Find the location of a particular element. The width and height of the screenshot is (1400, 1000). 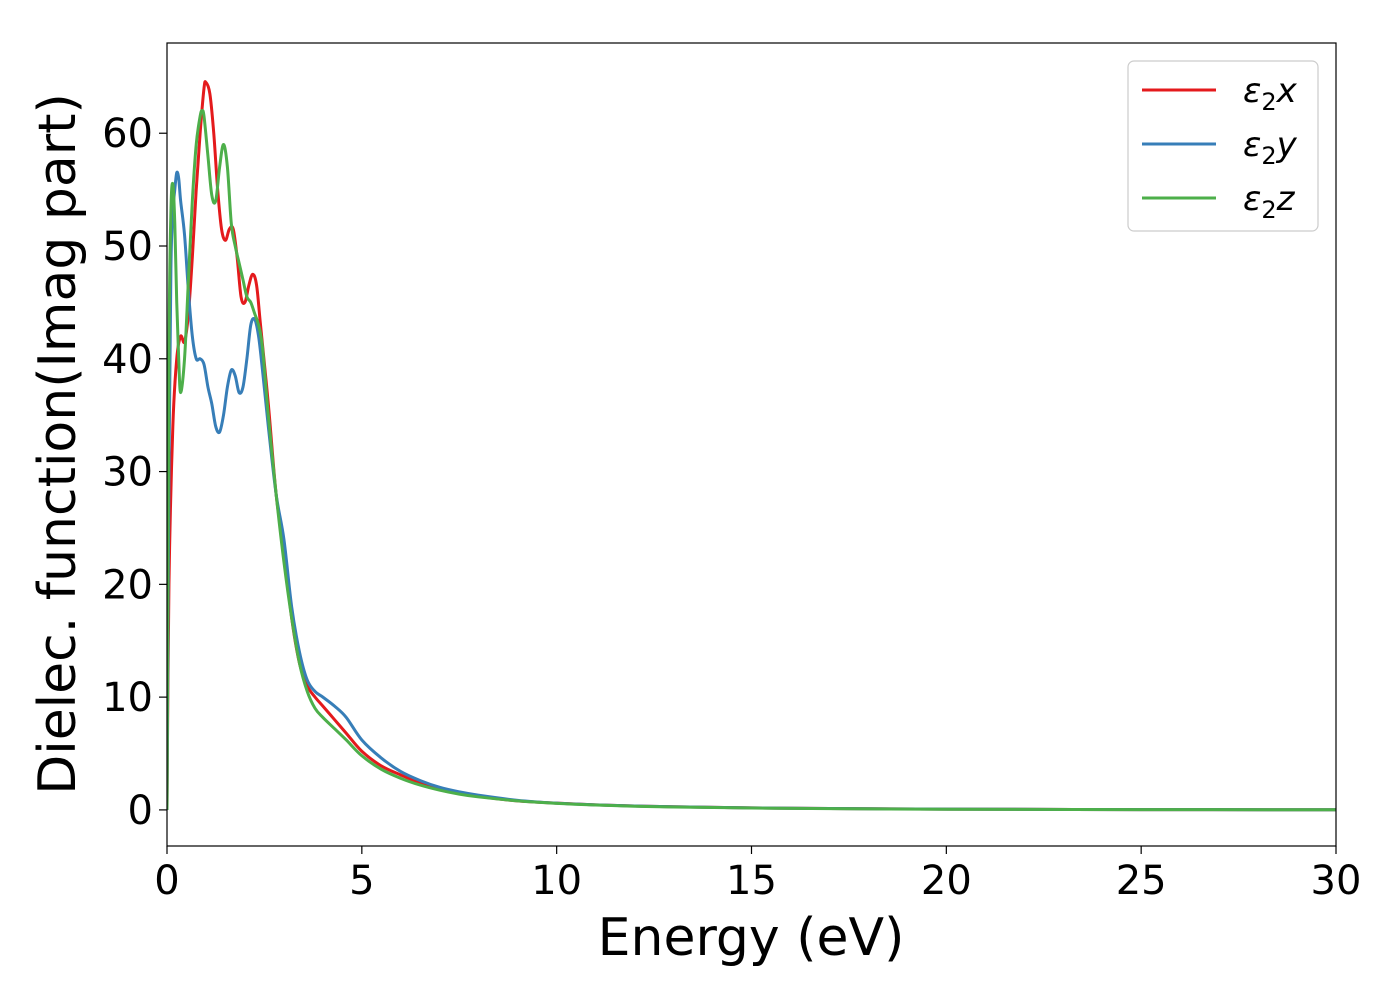

y-tick-label: 10 is located at coordinates (127, 698).